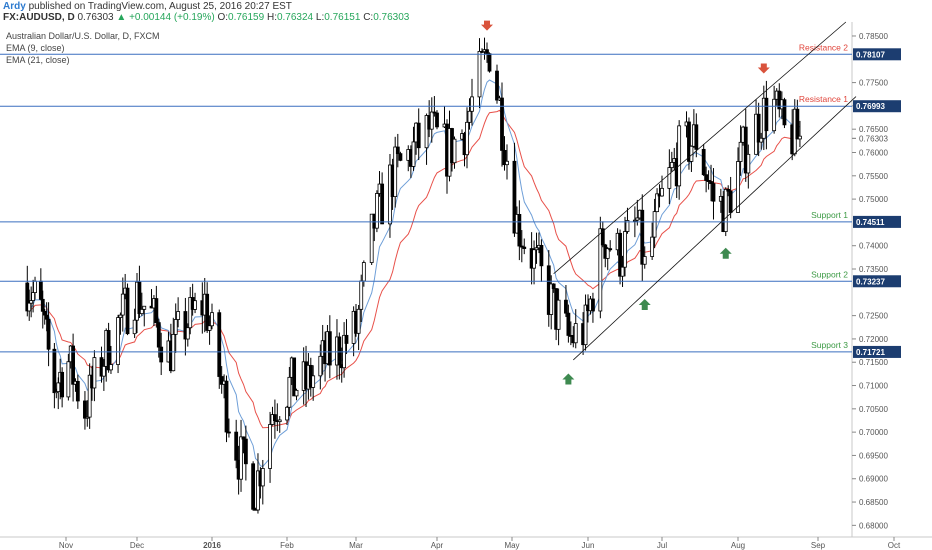 The height and width of the screenshot is (550, 932). I want to click on open-label: O:, so click(223, 17).